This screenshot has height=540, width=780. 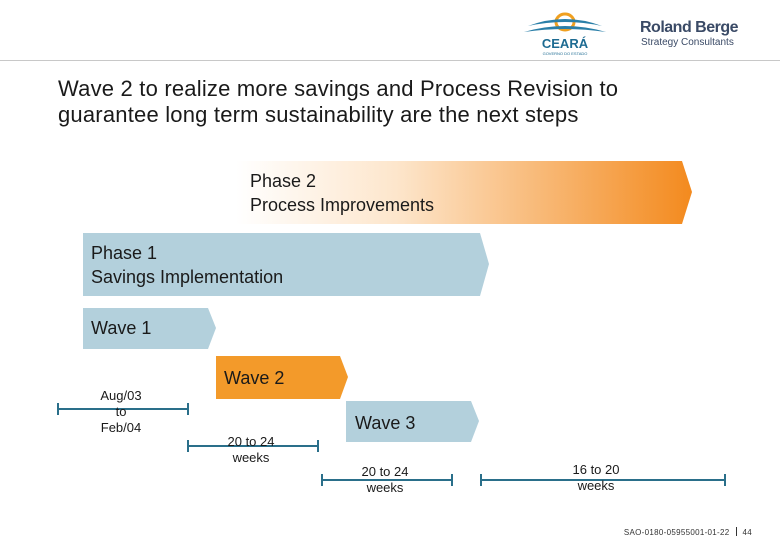 I want to click on svg-text: Strategy Consultants, so click(x=687, y=42).